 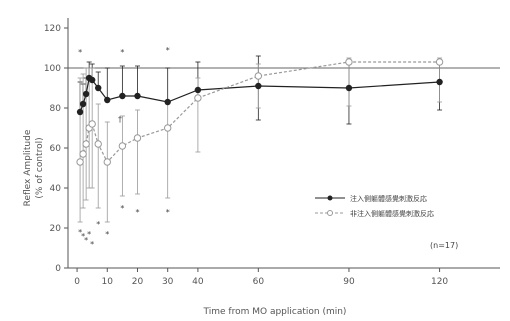 What do you see at coordinates (122, 52) in the screenshot?
I see `significance-star-above-1: *` at bounding box center [122, 52].